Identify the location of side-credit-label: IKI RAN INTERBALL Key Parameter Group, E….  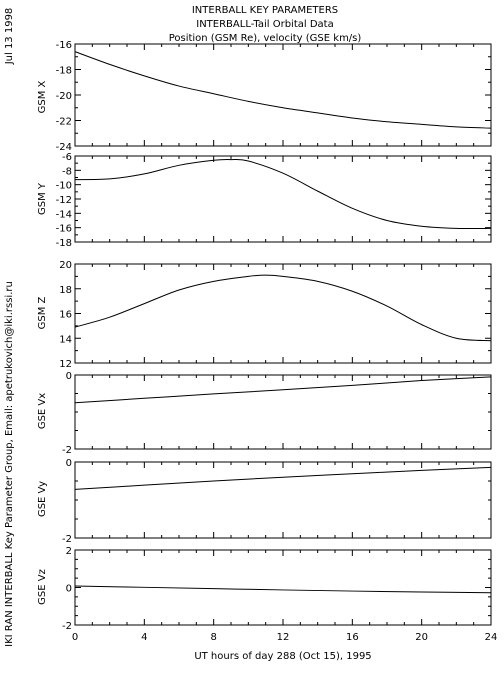
(9, 464).